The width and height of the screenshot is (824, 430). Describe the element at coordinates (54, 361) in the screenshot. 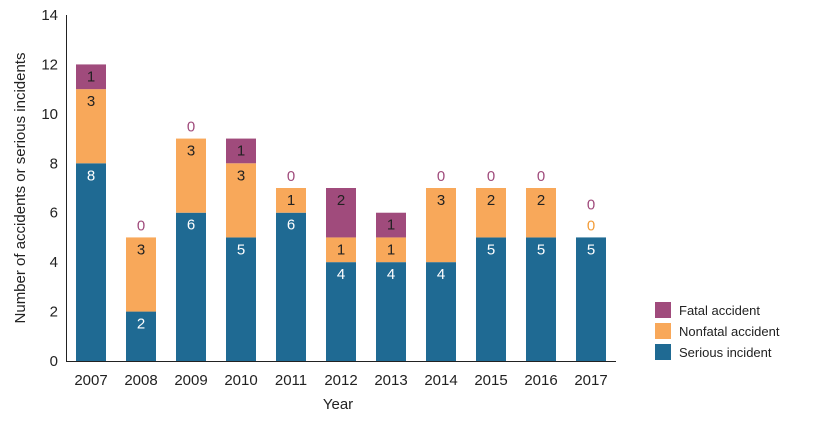

I see `y-tick-label: 0` at that location.